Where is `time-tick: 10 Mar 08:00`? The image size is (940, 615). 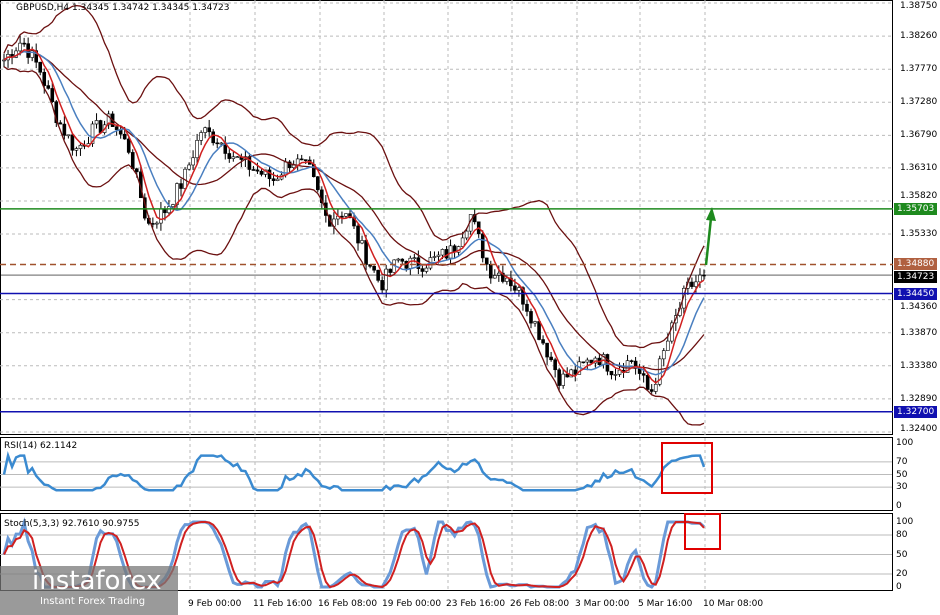
time-tick: 10 Mar 08:00 is located at coordinates (733, 604).